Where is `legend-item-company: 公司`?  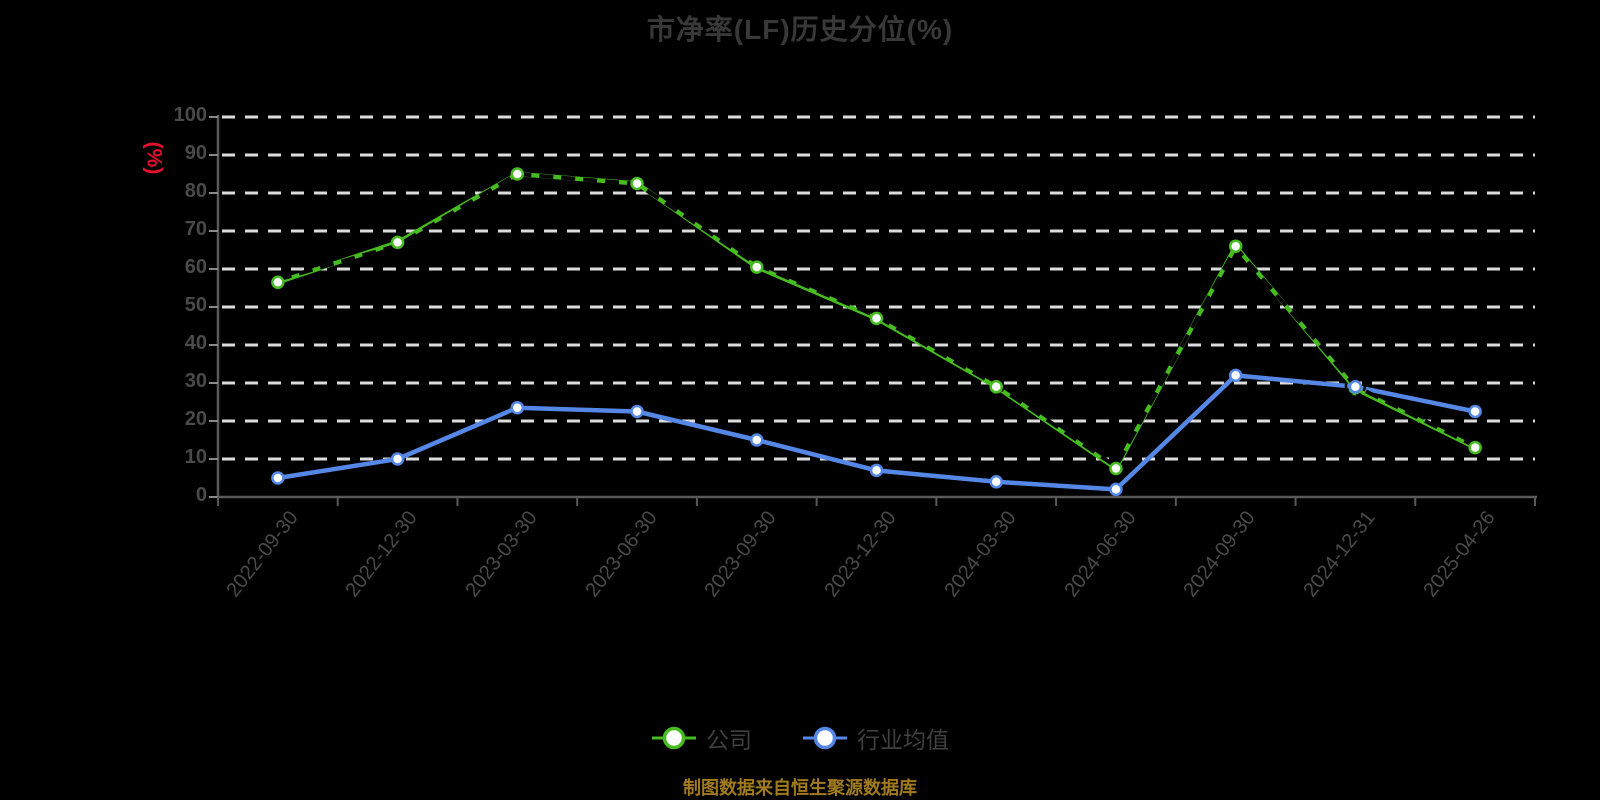 legend-item-company: 公司 is located at coordinates (701, 738).